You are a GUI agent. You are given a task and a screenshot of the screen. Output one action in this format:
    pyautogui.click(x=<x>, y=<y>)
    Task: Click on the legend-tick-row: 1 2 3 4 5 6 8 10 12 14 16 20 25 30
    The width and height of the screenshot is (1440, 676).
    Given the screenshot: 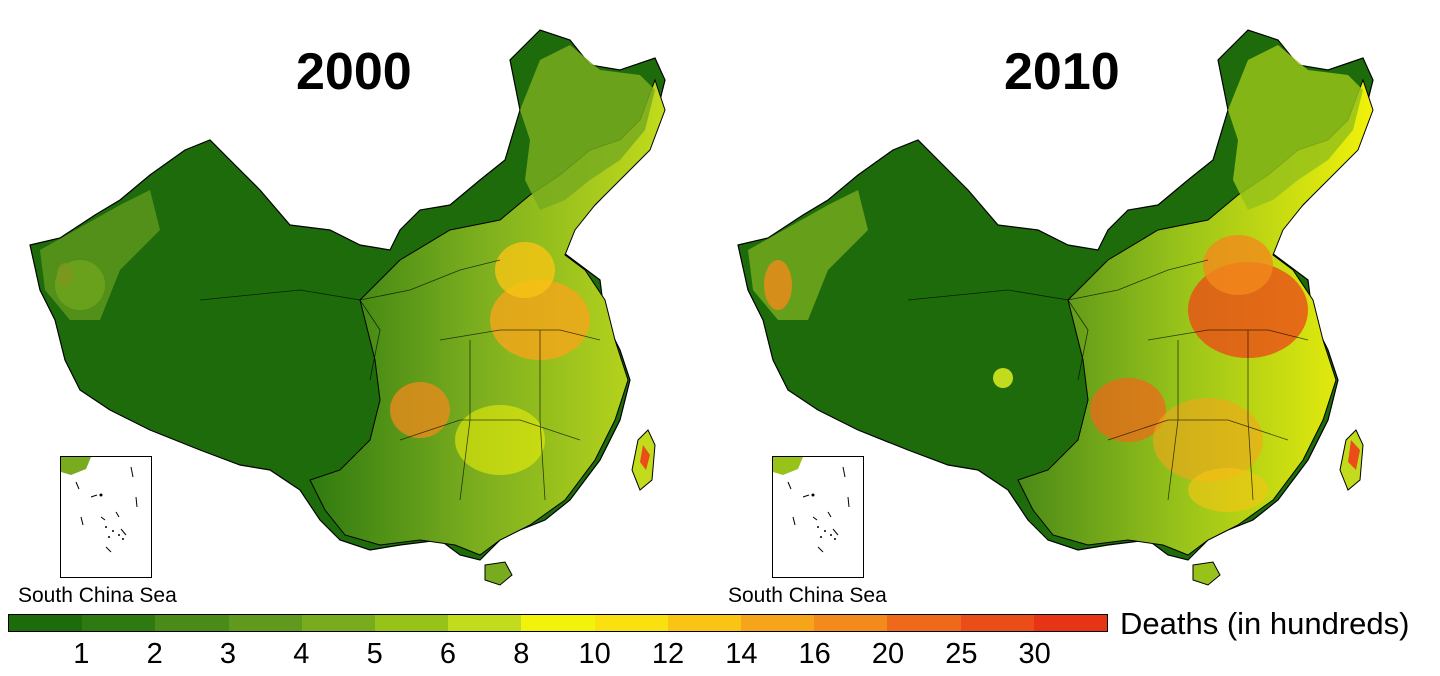 What is the action you would take?
    pyautogui.click(x=558, y=656)
    